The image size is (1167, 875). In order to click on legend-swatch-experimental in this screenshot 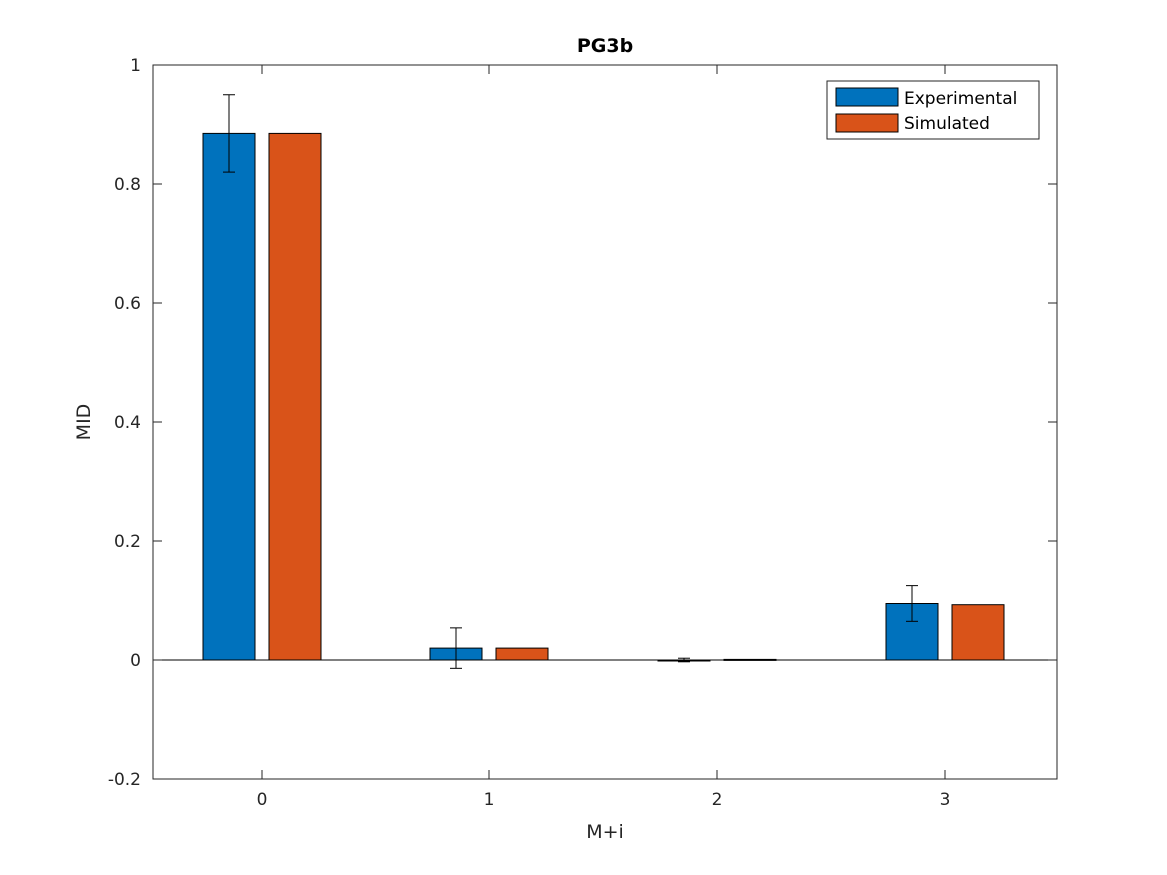, I will do `click(867, 97)`.